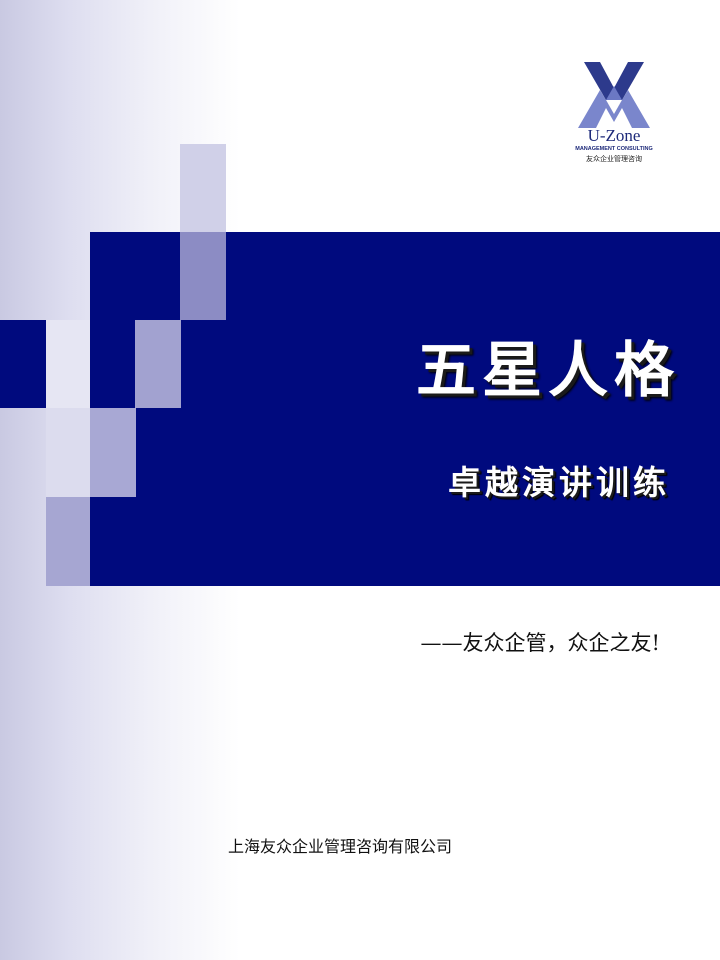 The image size is (720, 960). I want to click on cover-subtitle: 卓越演讲训练, so click(559, 482).